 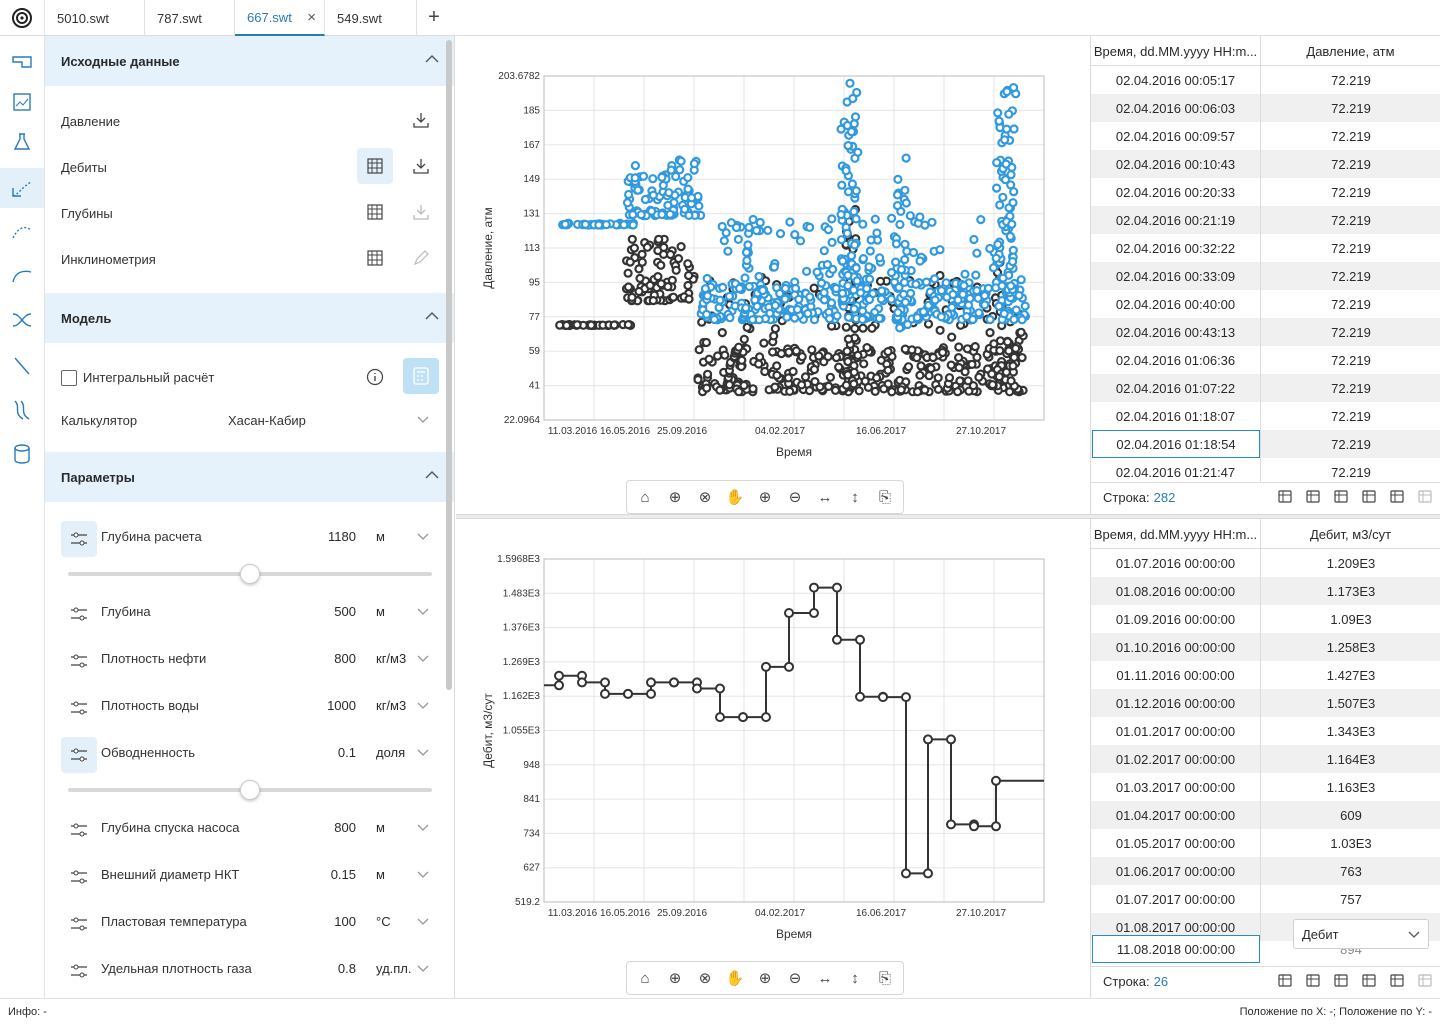 I want to click on table-row: 01.04.2017 00:00:00 609, so click(x=1265, y=815).